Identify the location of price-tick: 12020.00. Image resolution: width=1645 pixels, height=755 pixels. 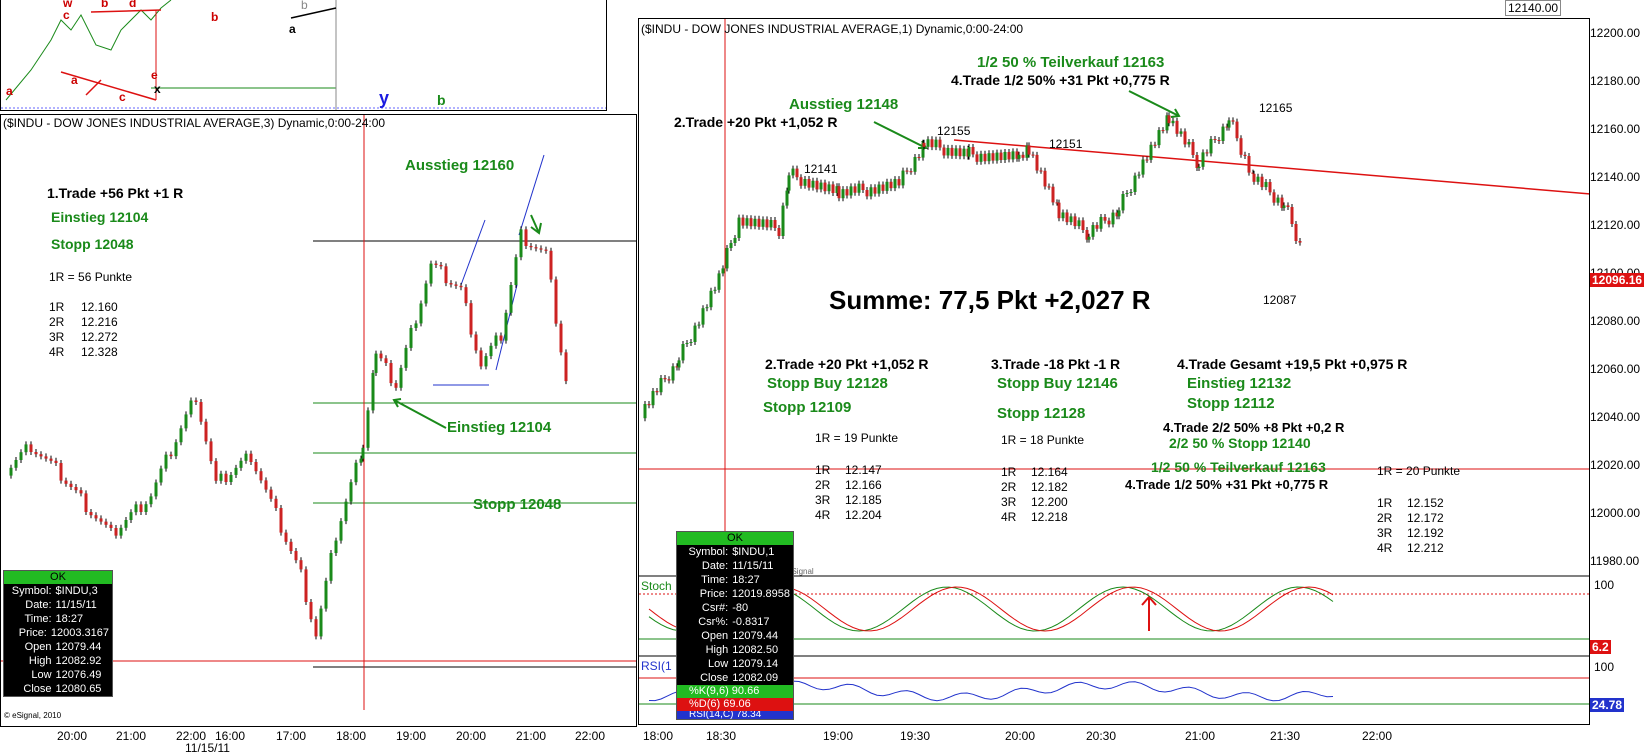
(1615, 465).